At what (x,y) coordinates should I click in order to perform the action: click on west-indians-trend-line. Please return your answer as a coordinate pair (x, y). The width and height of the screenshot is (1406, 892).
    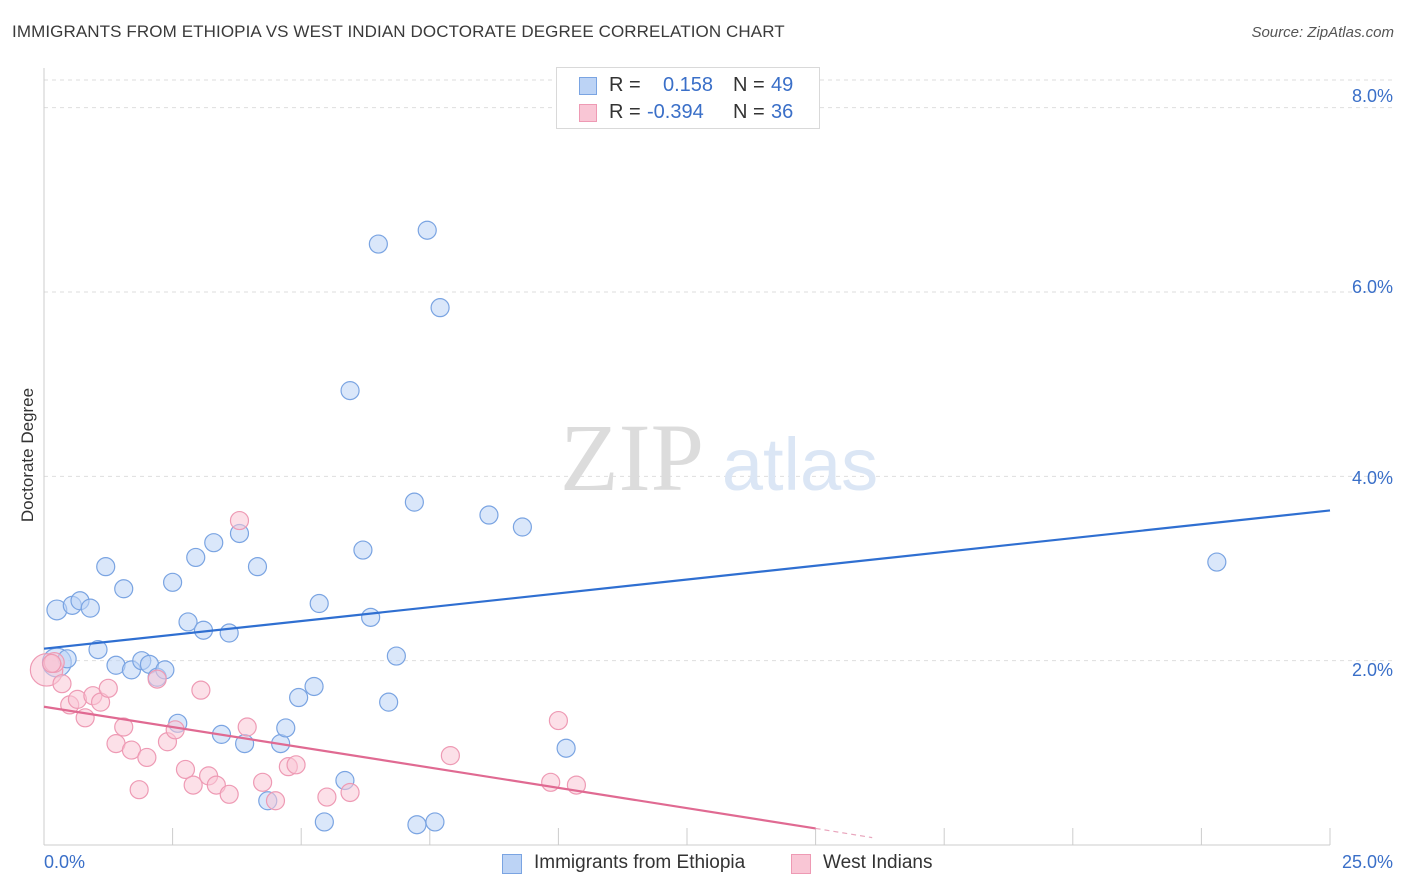
    Looking at the image, I should click on (429, 767).